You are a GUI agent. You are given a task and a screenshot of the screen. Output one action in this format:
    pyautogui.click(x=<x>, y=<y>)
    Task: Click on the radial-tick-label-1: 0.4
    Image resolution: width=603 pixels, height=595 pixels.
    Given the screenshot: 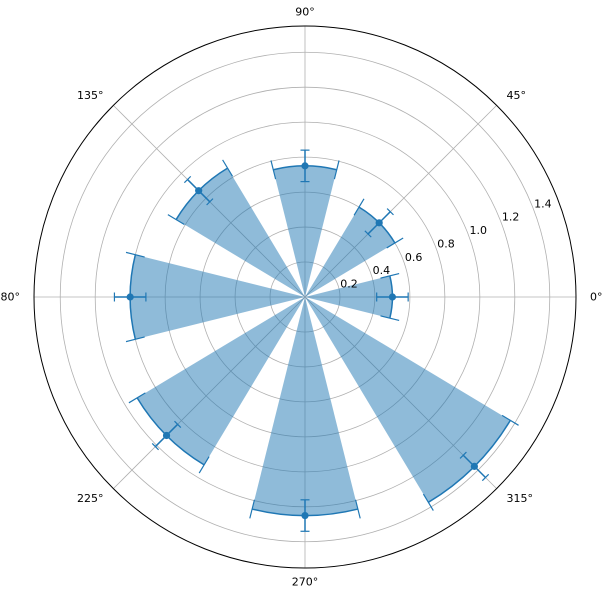 What is the action you would take?
    pyautogui.click(x=382, y=270)
    